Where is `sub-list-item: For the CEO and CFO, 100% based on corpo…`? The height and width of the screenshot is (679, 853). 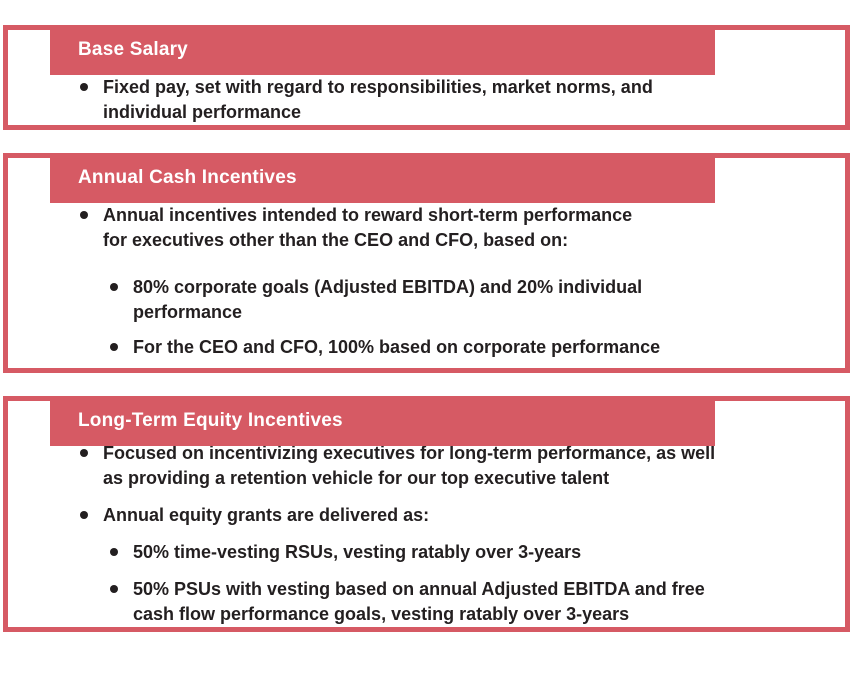
sub-list-item: For the CEO and CFO, 100% based on corpo… is located at coordinates (416, 347).